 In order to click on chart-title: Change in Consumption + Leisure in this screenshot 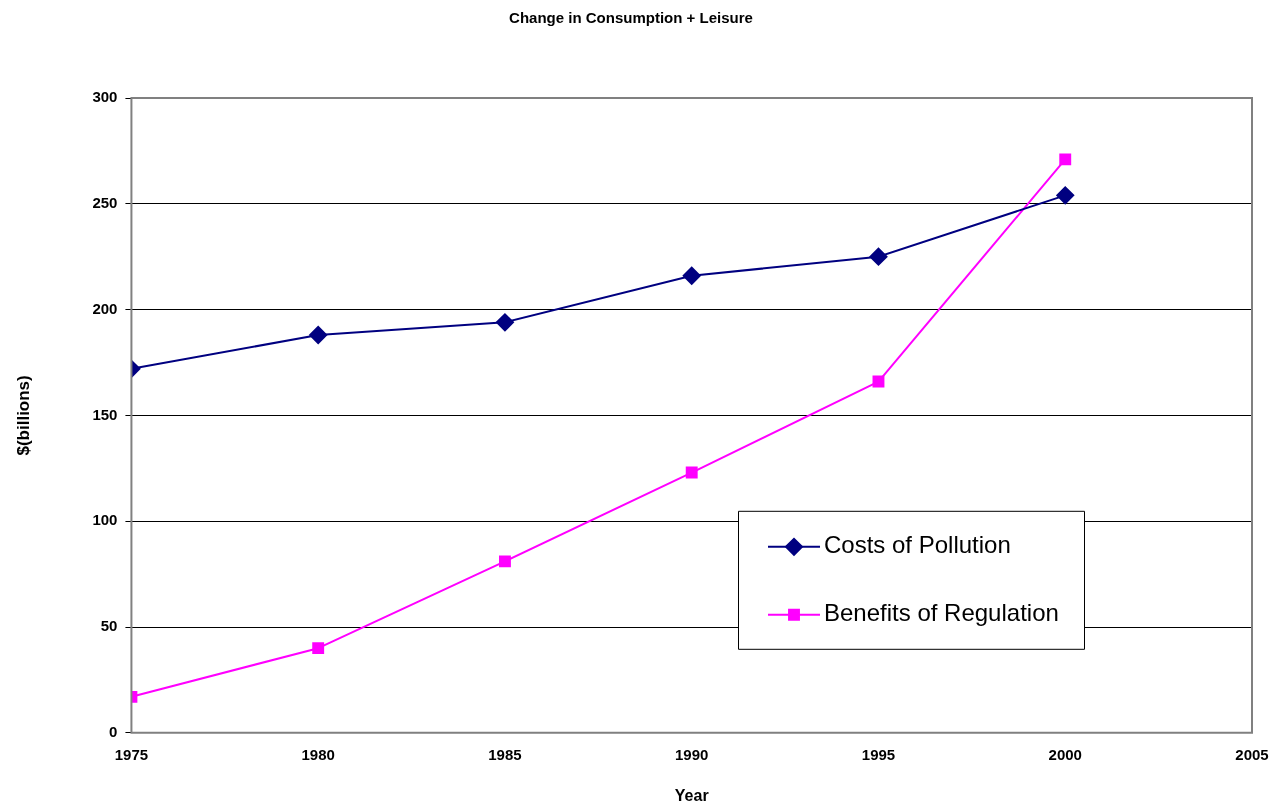, I will do `click(631, 18)`.